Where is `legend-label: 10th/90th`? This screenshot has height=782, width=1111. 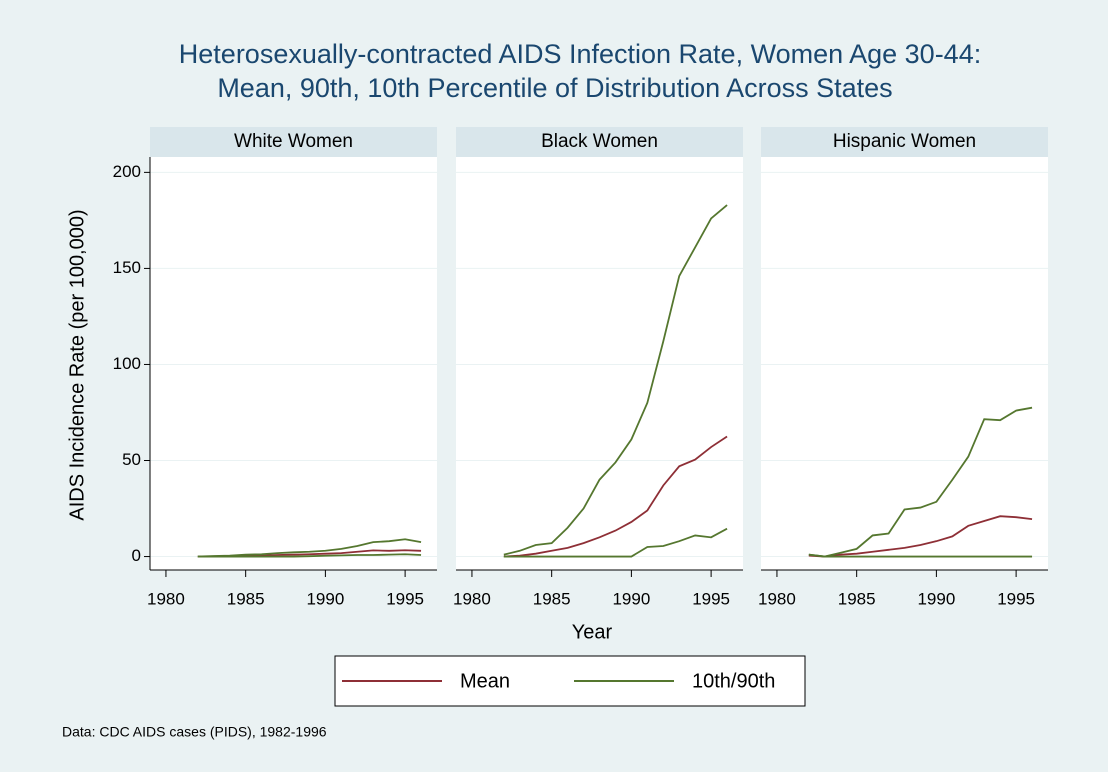 legend-label: 10th/90th is located at coordinates (733, 681).